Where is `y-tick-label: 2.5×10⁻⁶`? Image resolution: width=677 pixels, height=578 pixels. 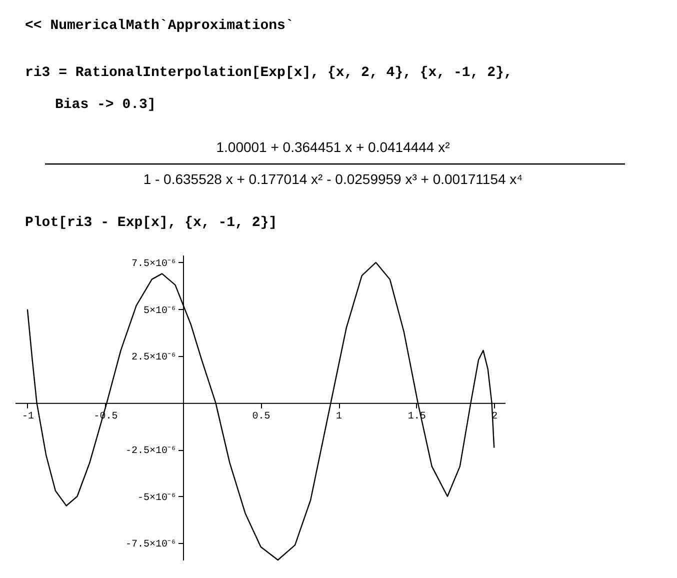
y-tick-label: 2.5×10⁻⁶ is located at coordinates (153, 358).